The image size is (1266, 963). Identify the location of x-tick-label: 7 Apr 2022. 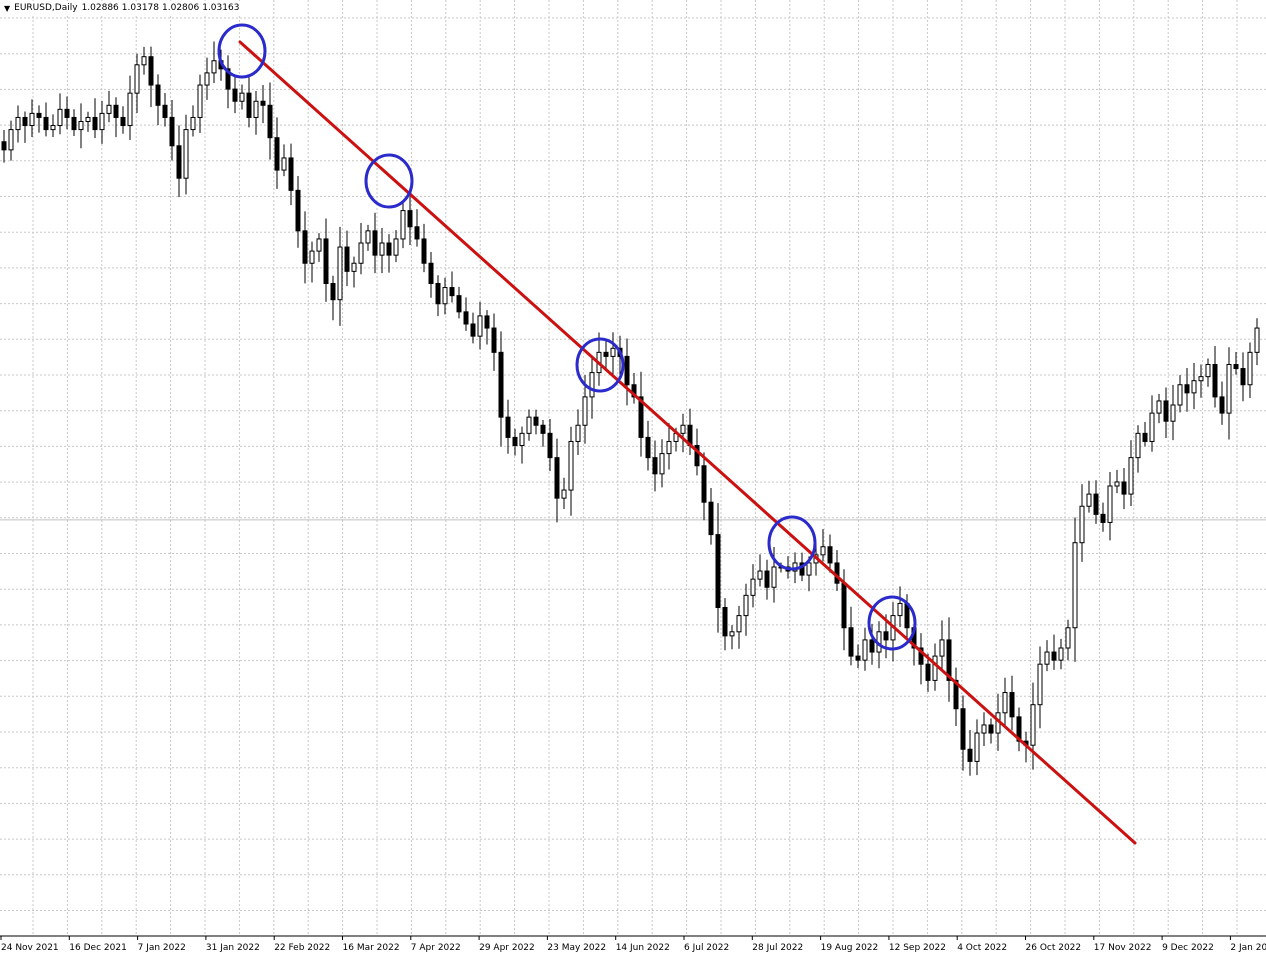
(436, 948).